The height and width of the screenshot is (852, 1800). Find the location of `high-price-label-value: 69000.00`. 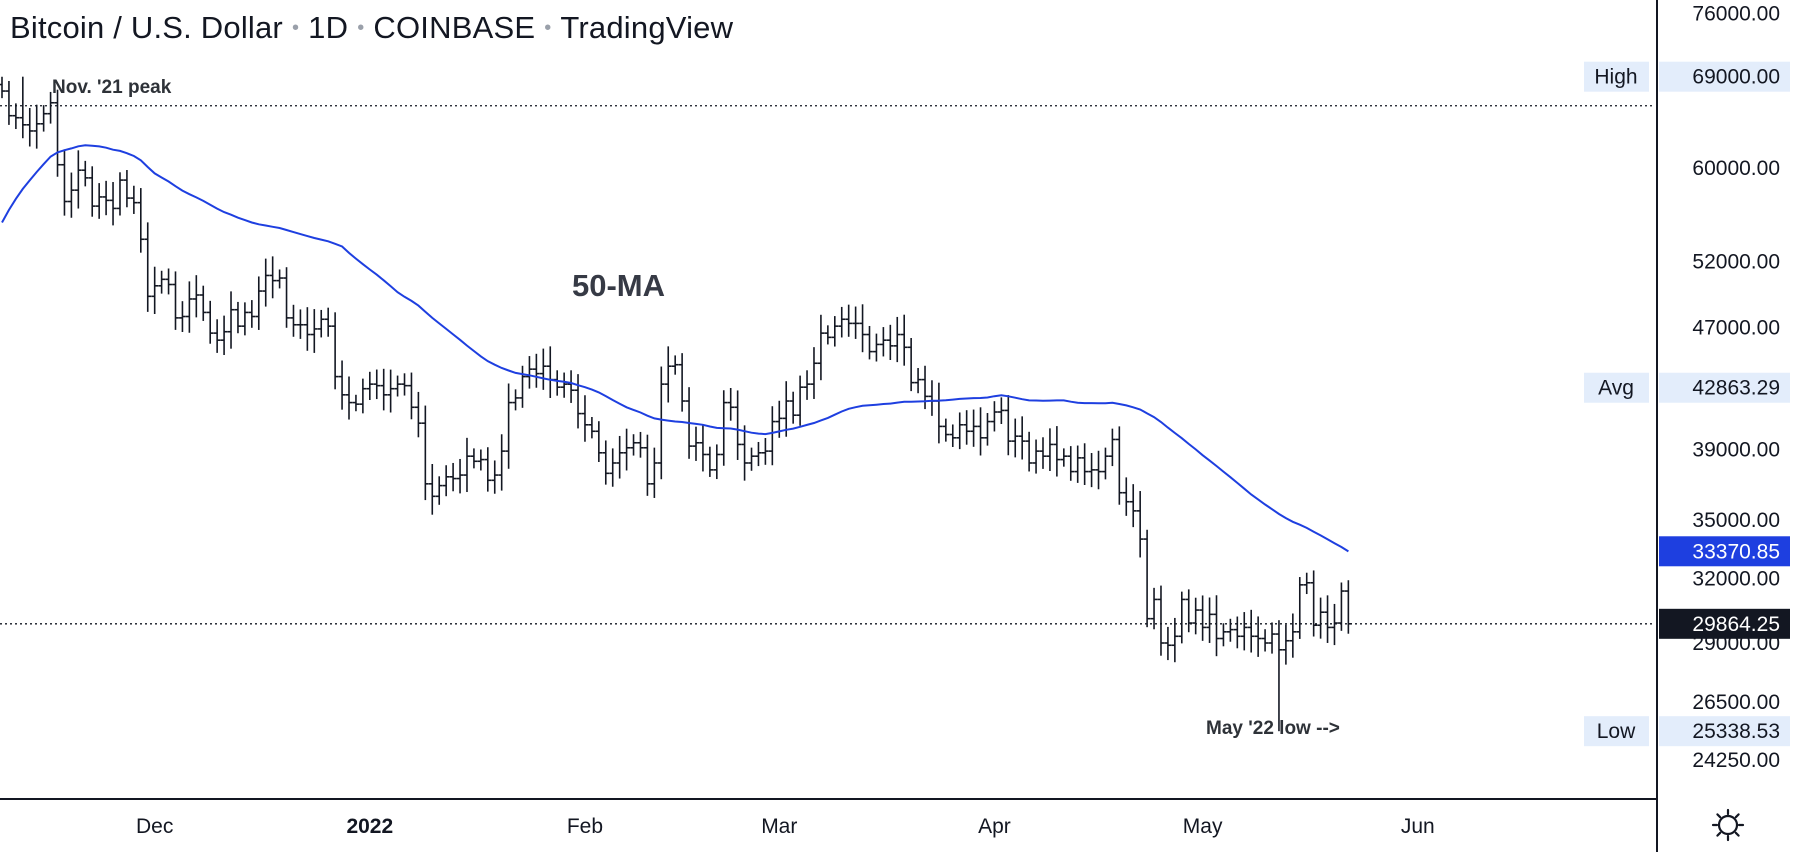

high-price-label-value: 69000.00 is located at coordinates (1736, 77).